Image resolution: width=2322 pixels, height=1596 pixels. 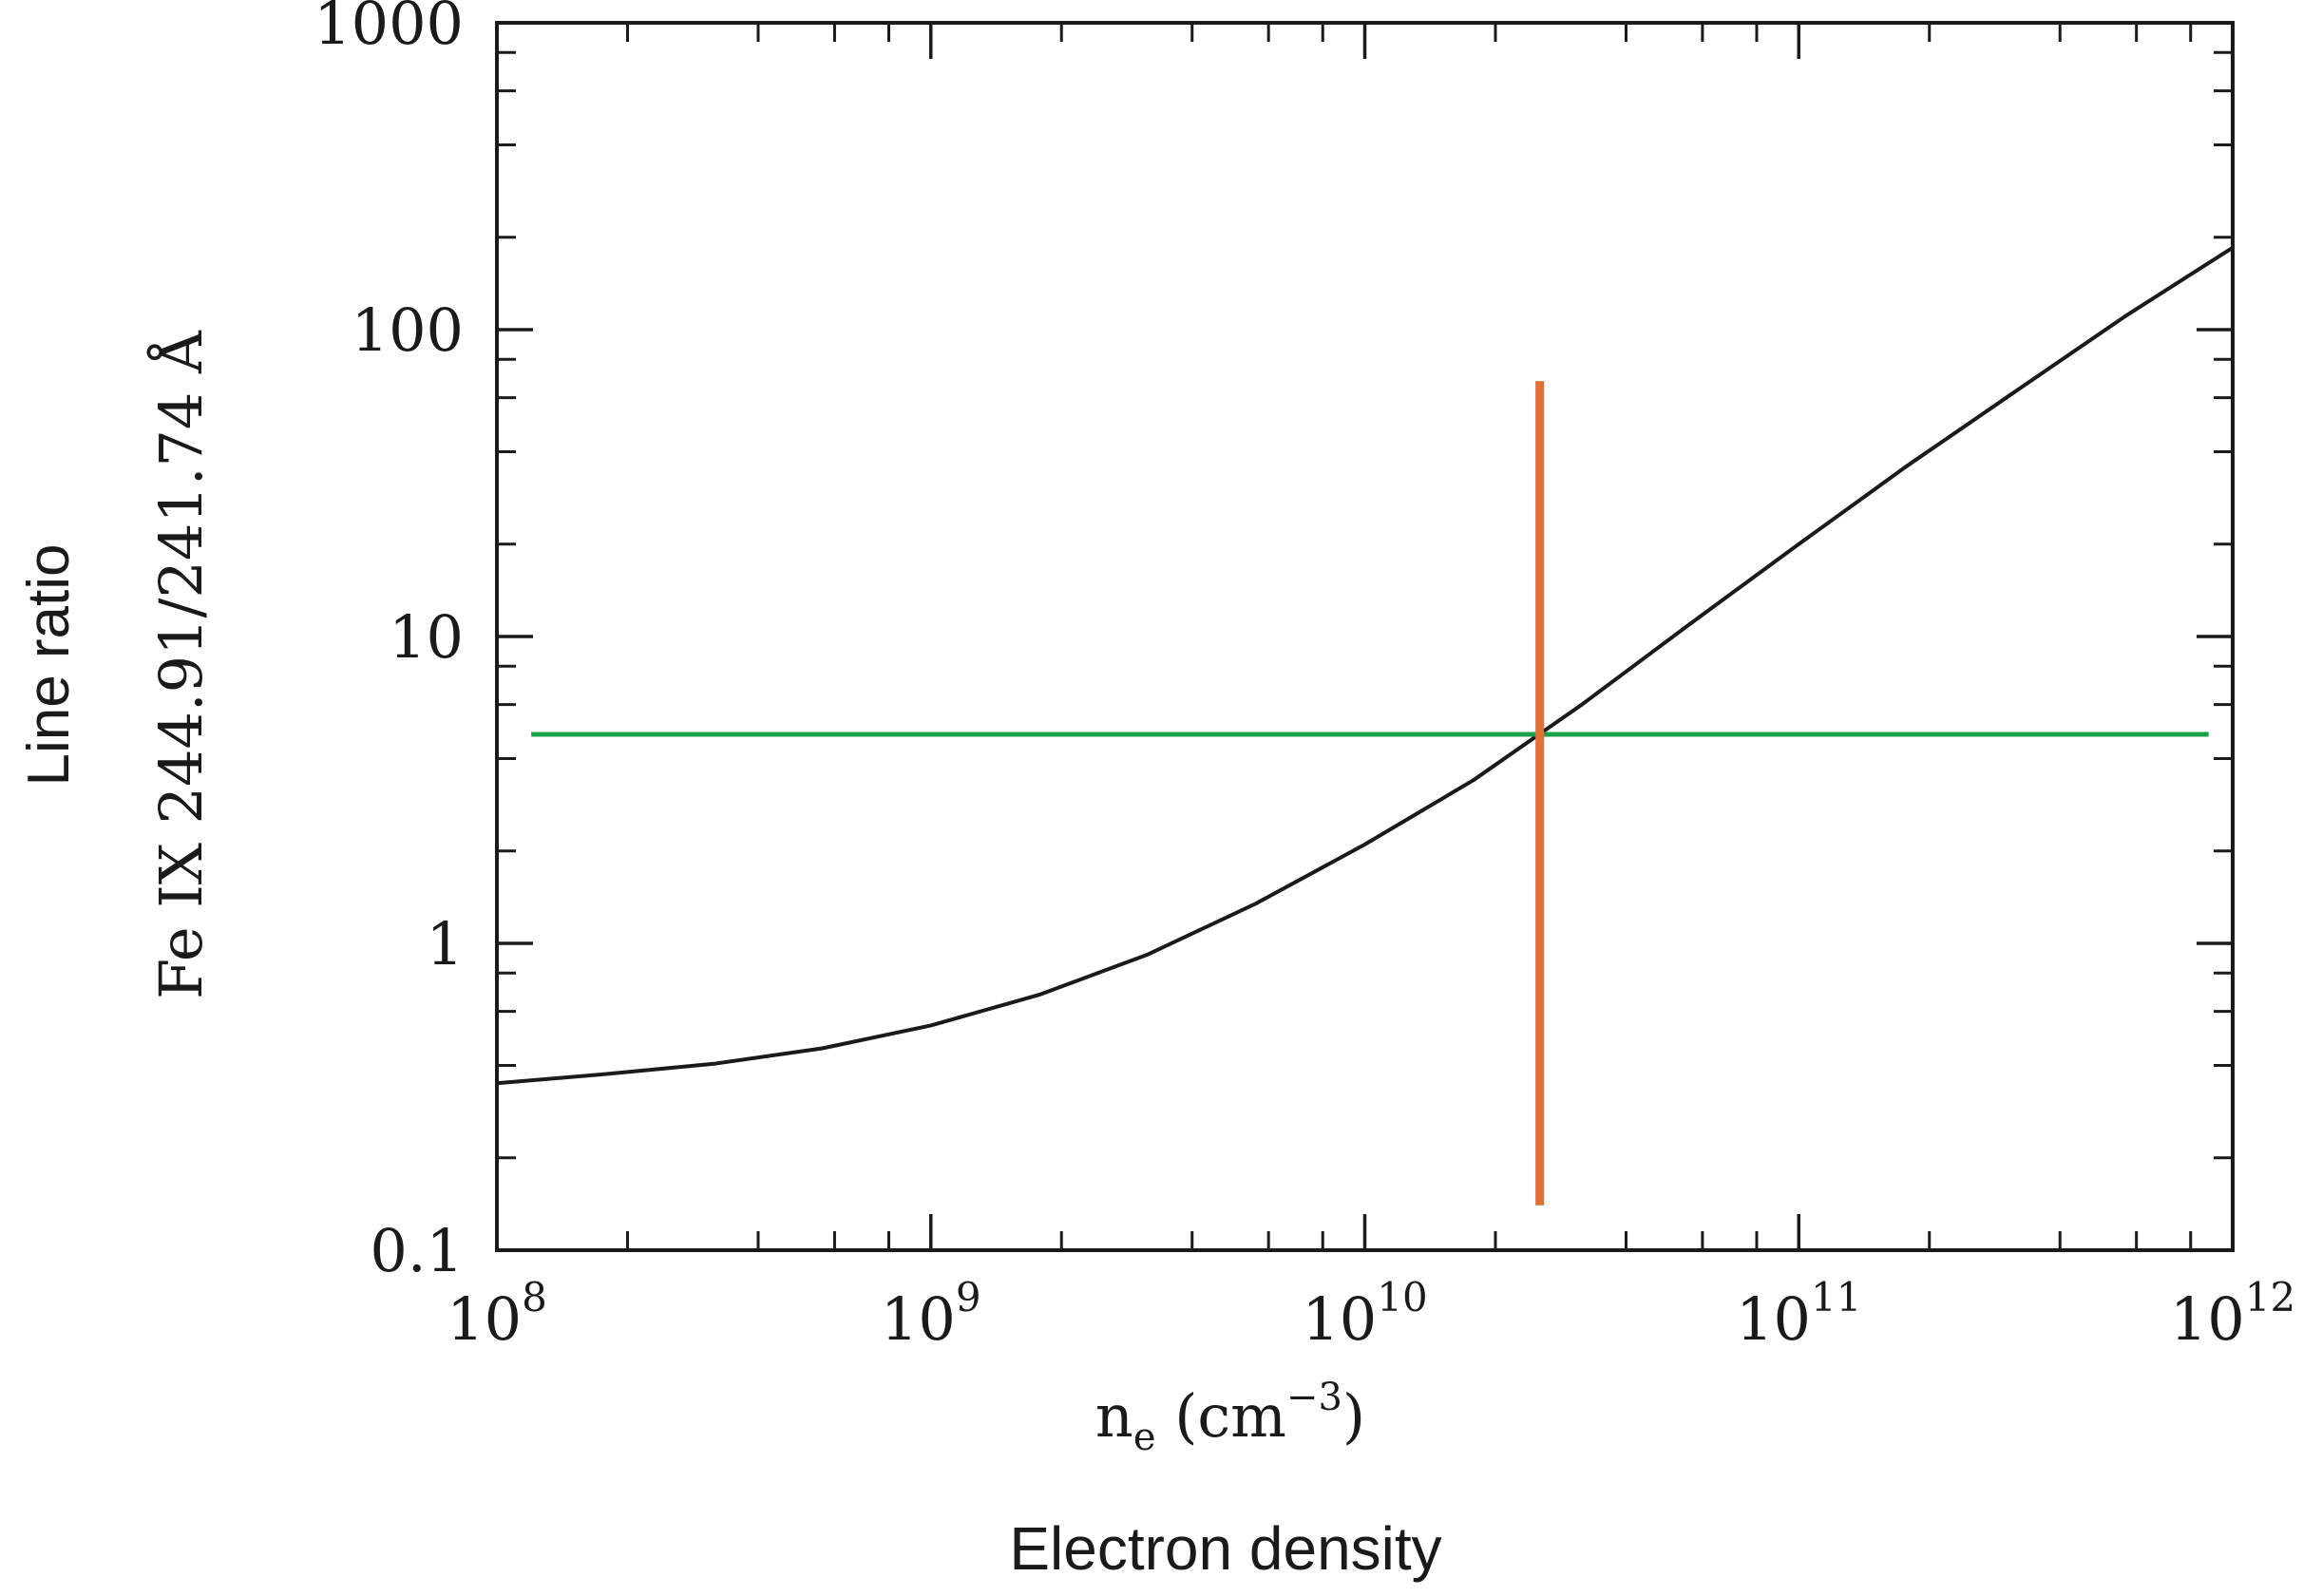 What do you see at coordinates (1225, 1548) in the screenshot?
I see `x-axis-secondary-label: Electron density` at bounding box center [1225, 1548].